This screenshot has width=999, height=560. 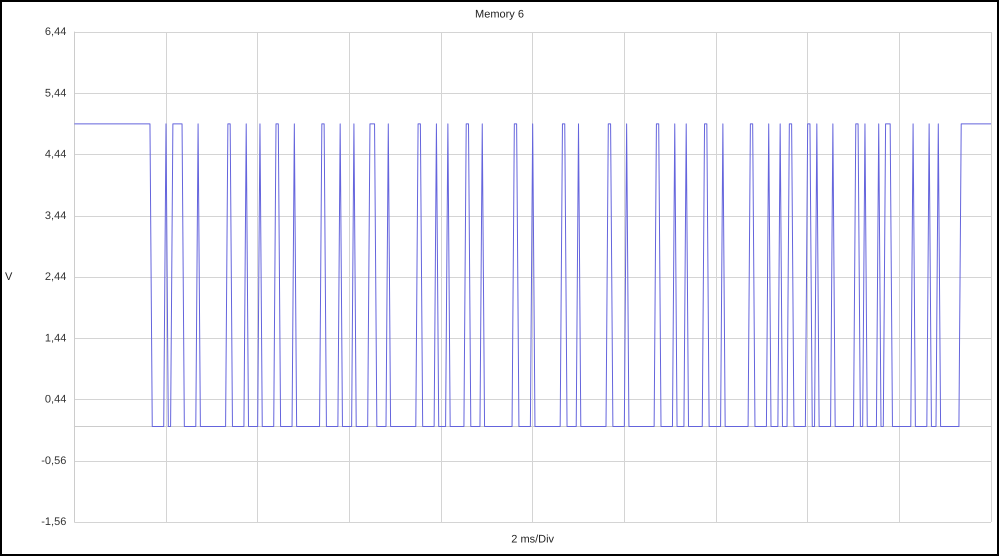 What do you see at coordinates (53, 522) in the screenshot?
I see `y-tick-label: -1,56` at bounding box center [53, 522].